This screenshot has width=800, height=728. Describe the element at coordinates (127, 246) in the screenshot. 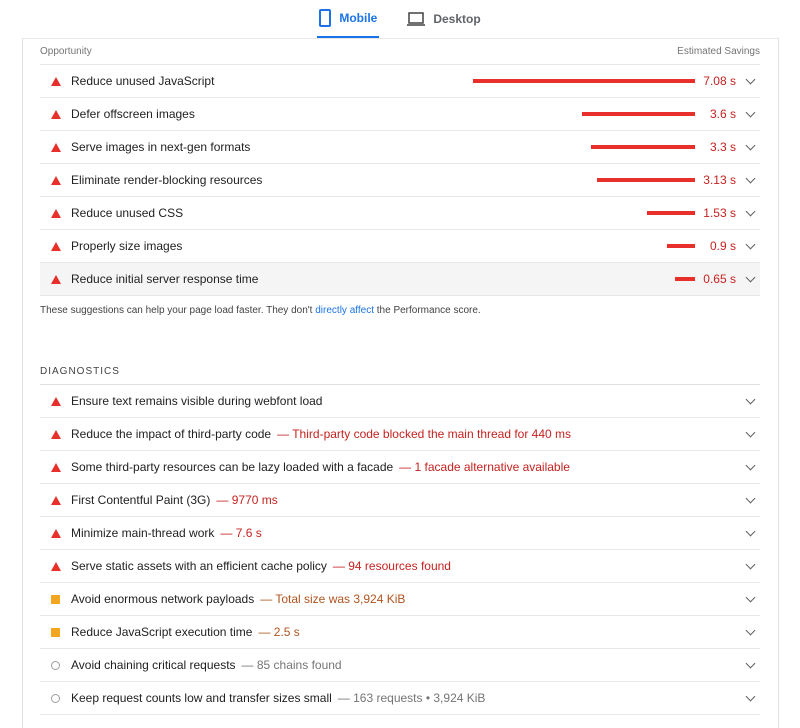

I see `audit-title: Properly size images` at that location.